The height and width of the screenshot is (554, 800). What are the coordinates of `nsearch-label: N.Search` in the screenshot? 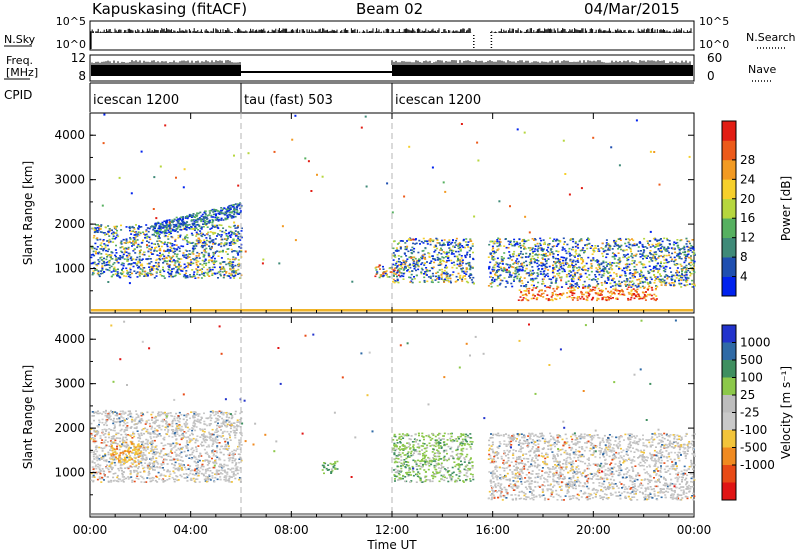 It's located at (771, 37).